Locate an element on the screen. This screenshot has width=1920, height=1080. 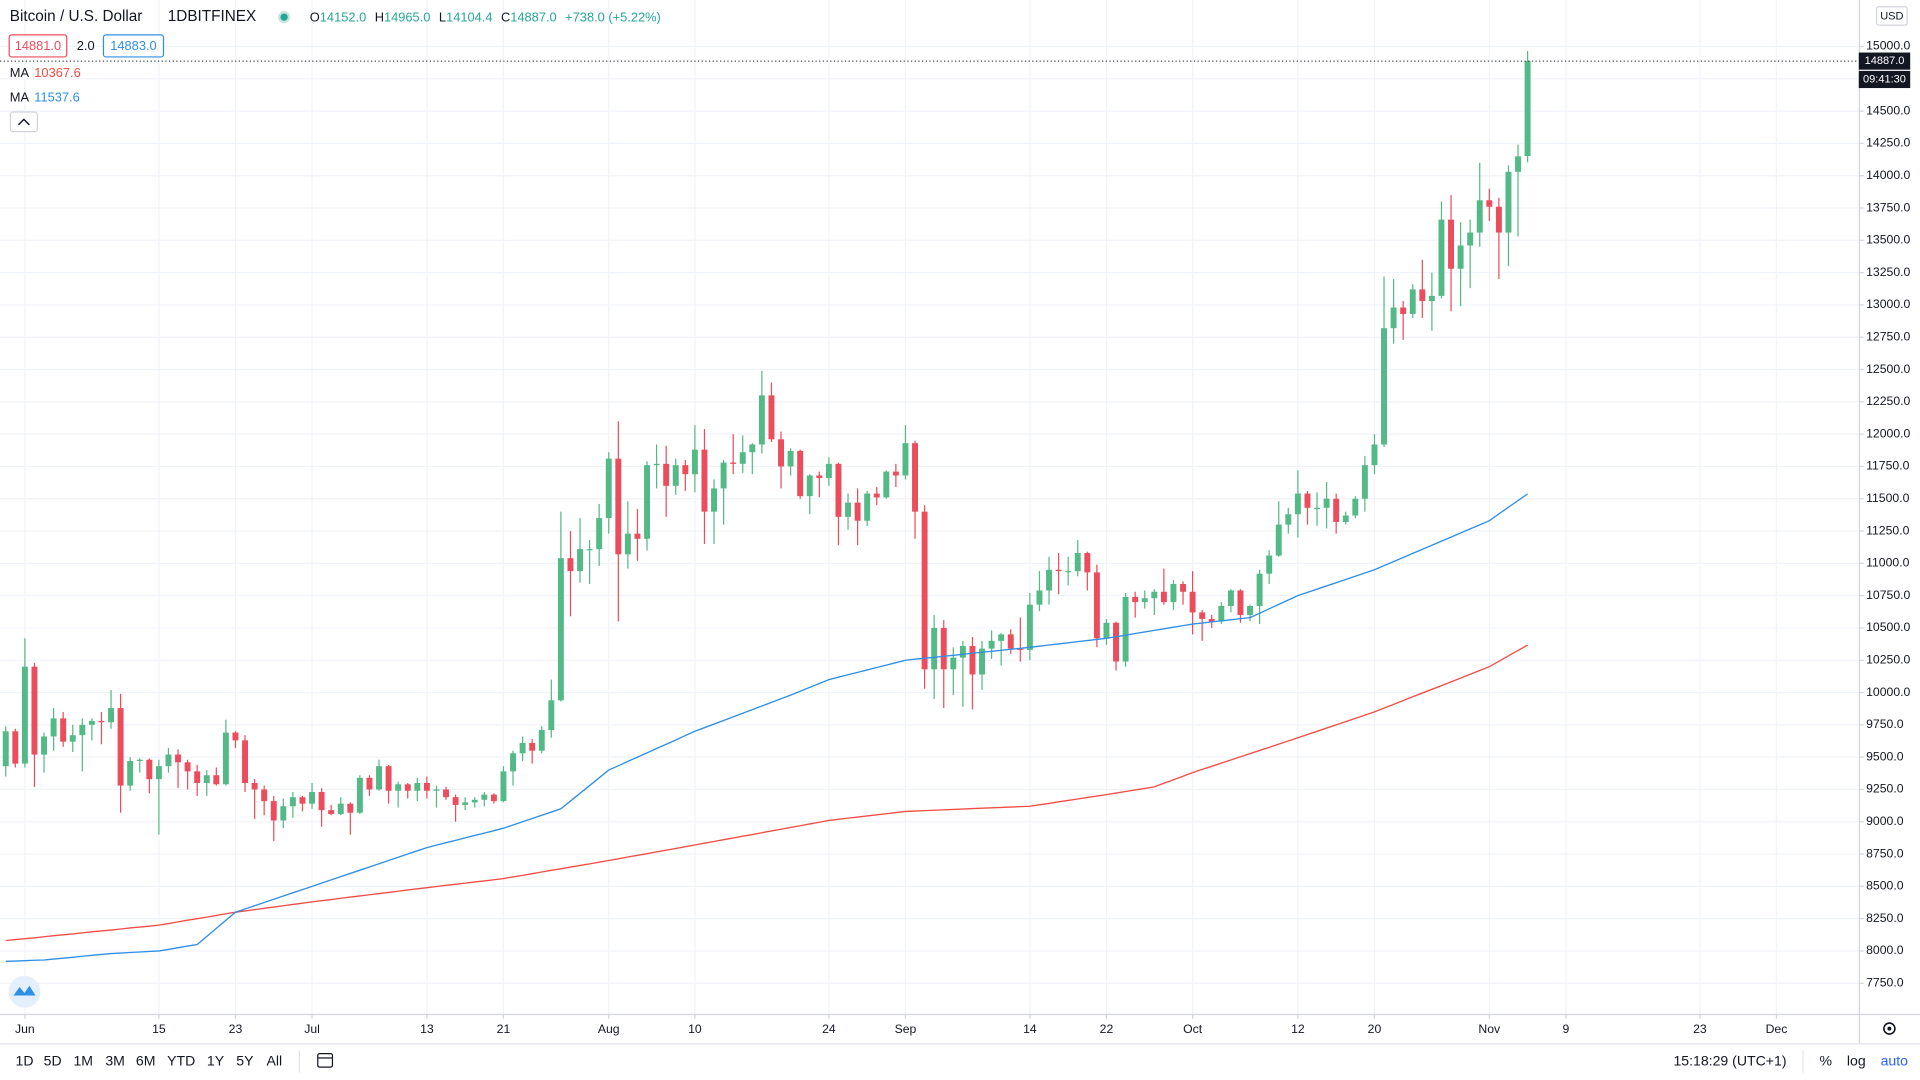
currency-badge is located at coordinates (1891, 16).